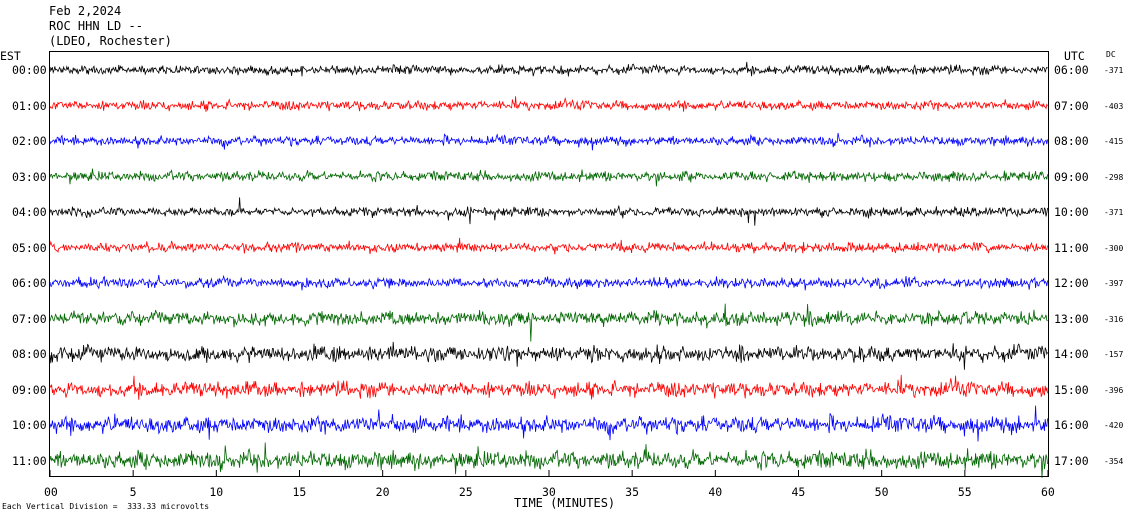  What do you see at coordinates (29, 283) in the screenshot?
I see `est-label: 06:00` at bounding box center [29, 283].